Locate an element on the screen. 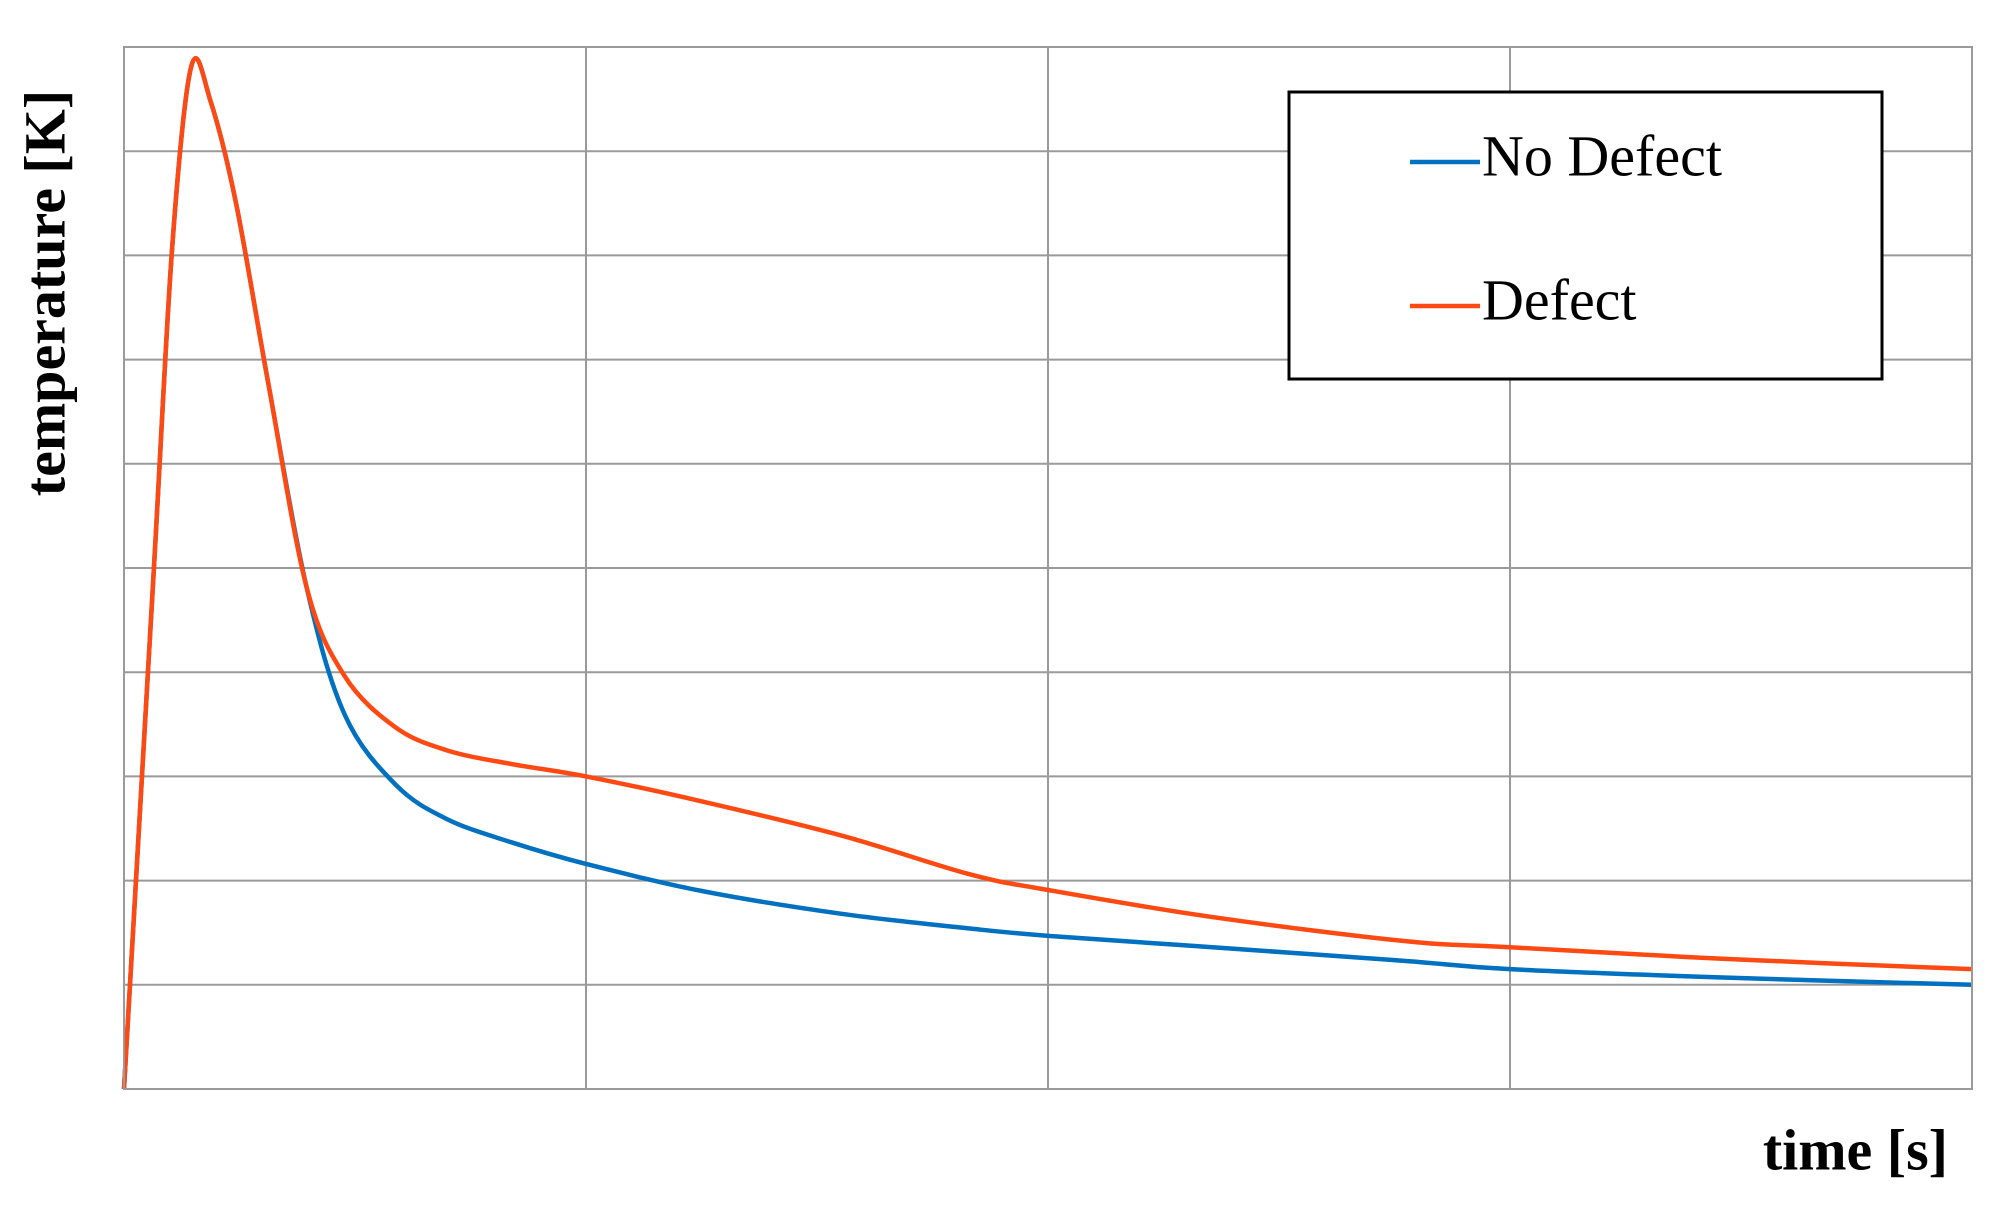  legend-label: Defect is located at coordinates (1559, 299).